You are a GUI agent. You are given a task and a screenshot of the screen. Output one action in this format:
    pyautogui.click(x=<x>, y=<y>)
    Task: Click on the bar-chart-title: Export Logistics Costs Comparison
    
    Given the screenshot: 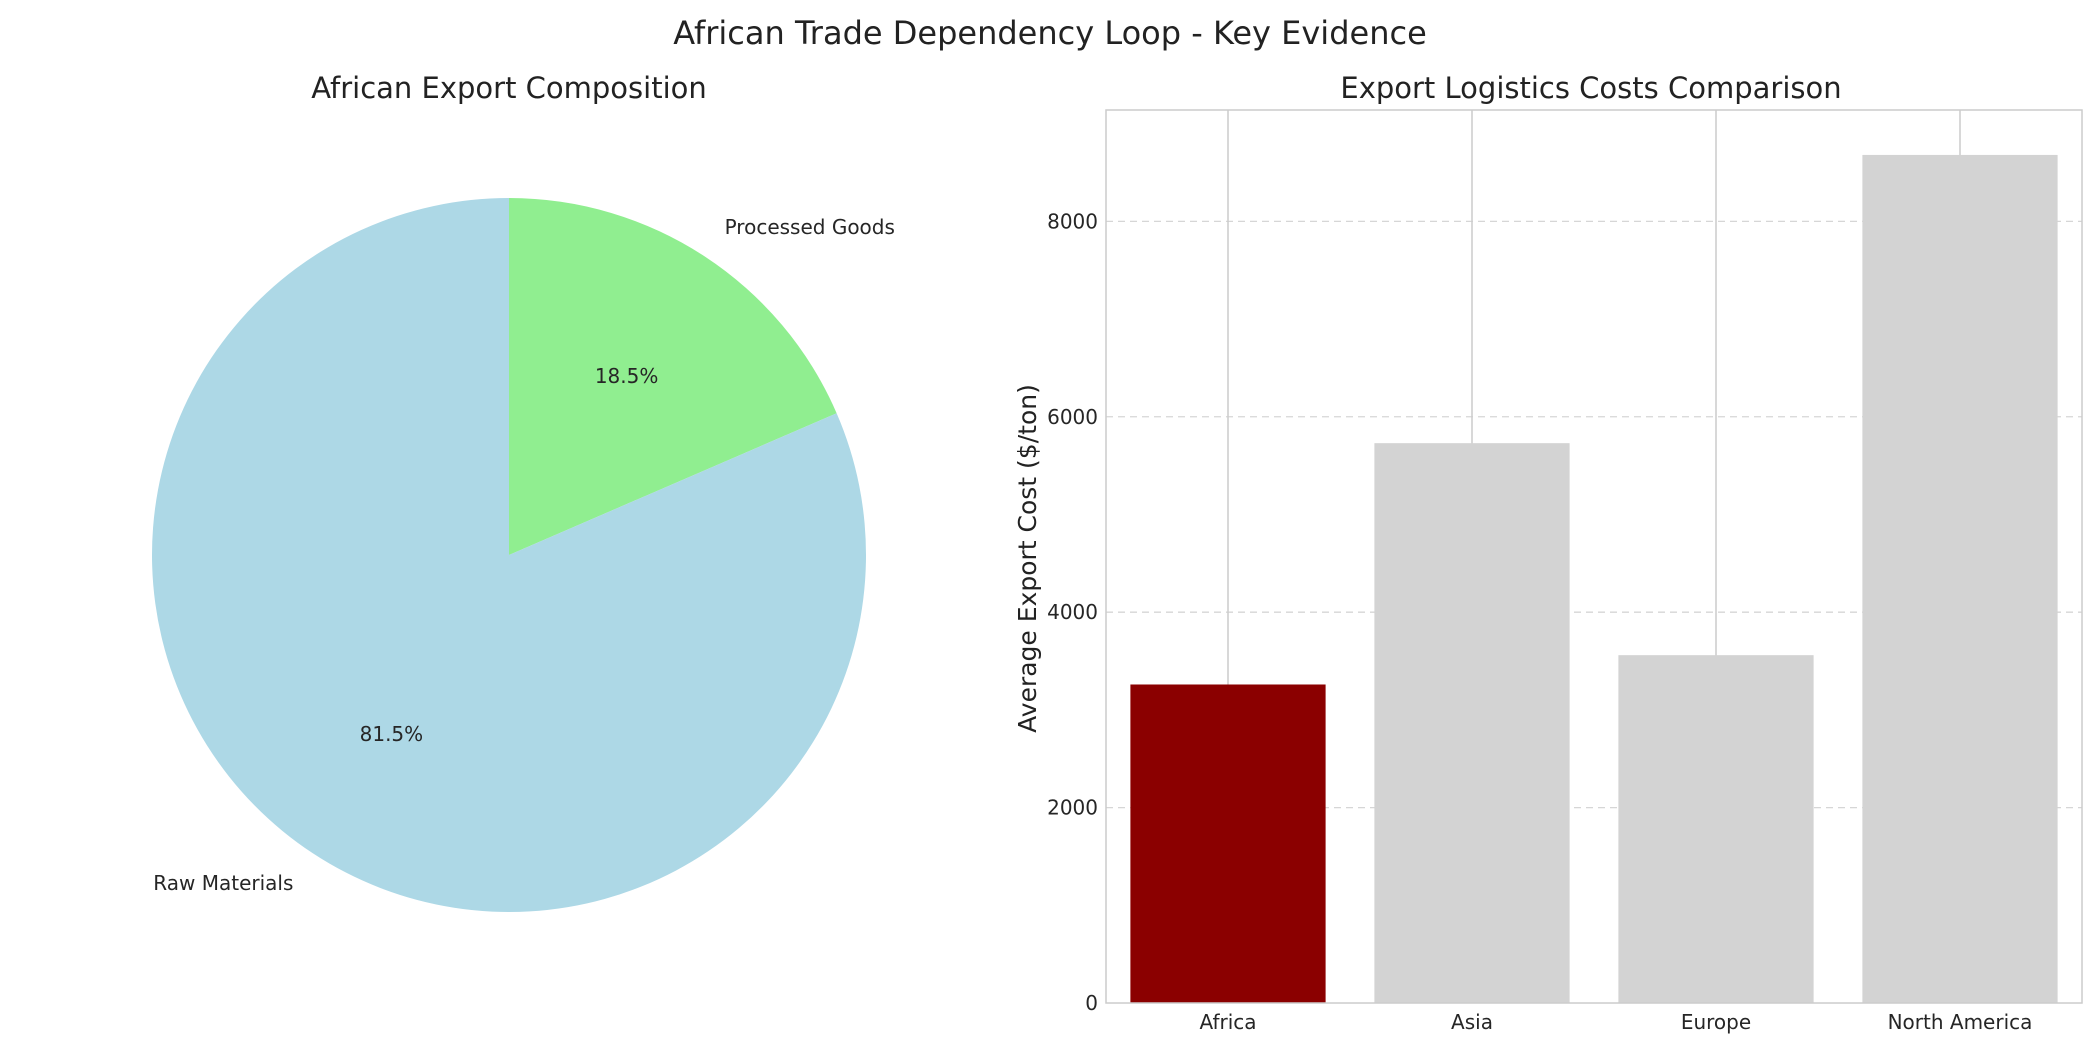 What is the action you would take?
    pyautogui.click(x=1590, y=88)
    